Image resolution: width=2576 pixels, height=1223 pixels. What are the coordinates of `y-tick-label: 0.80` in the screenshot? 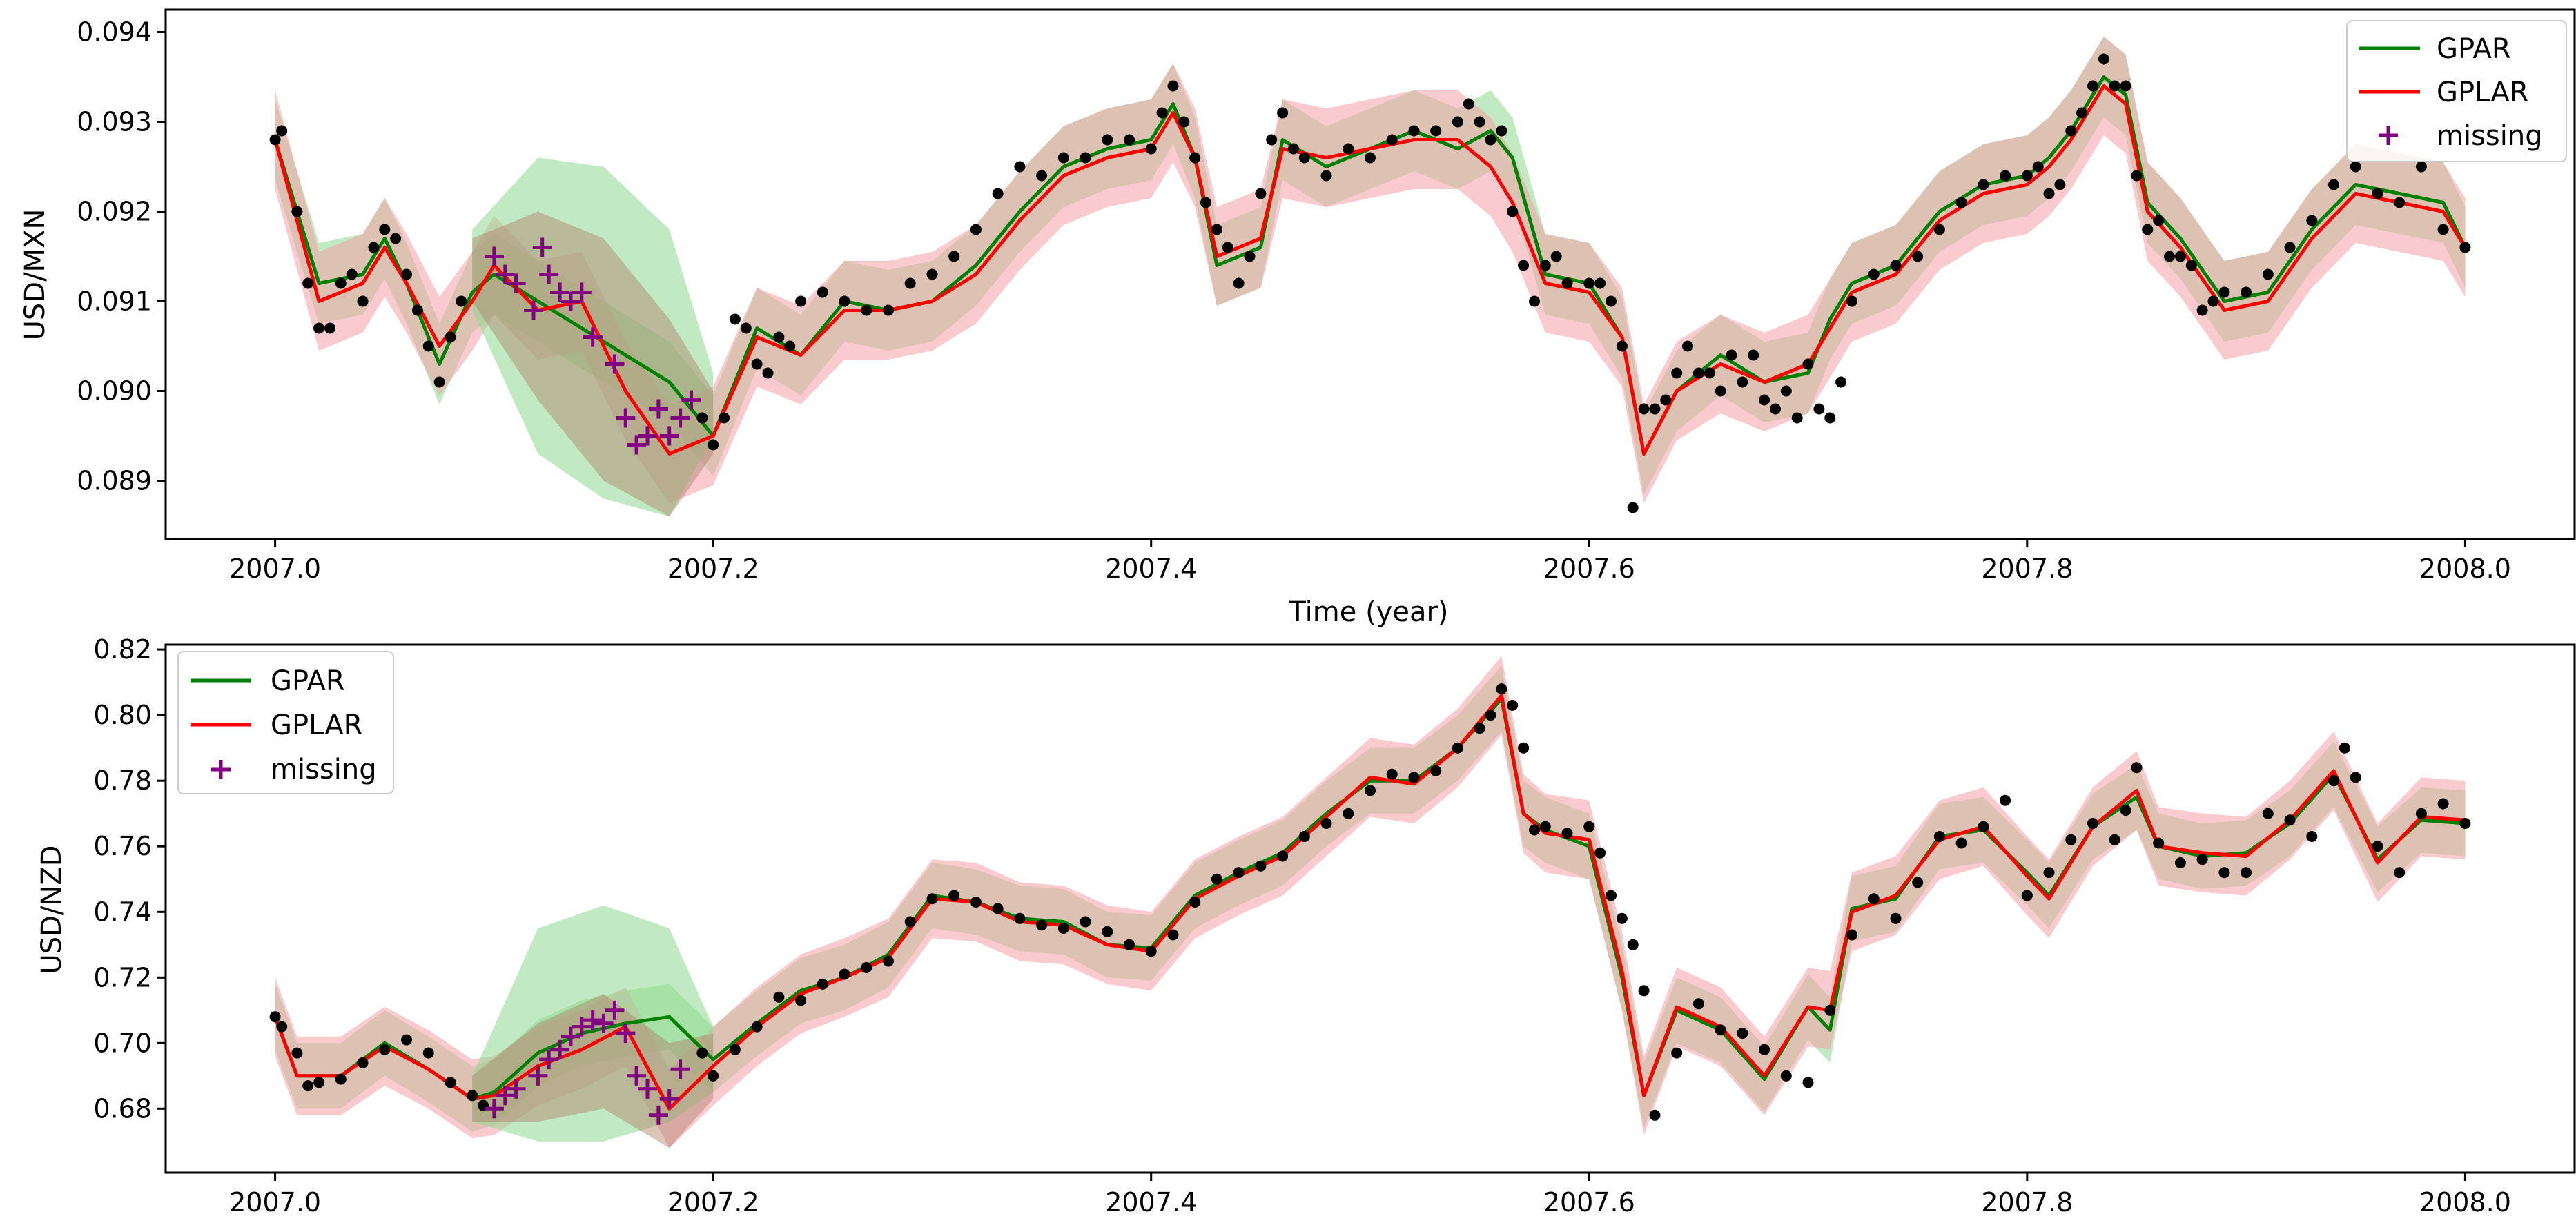 It's located at (122, 715).